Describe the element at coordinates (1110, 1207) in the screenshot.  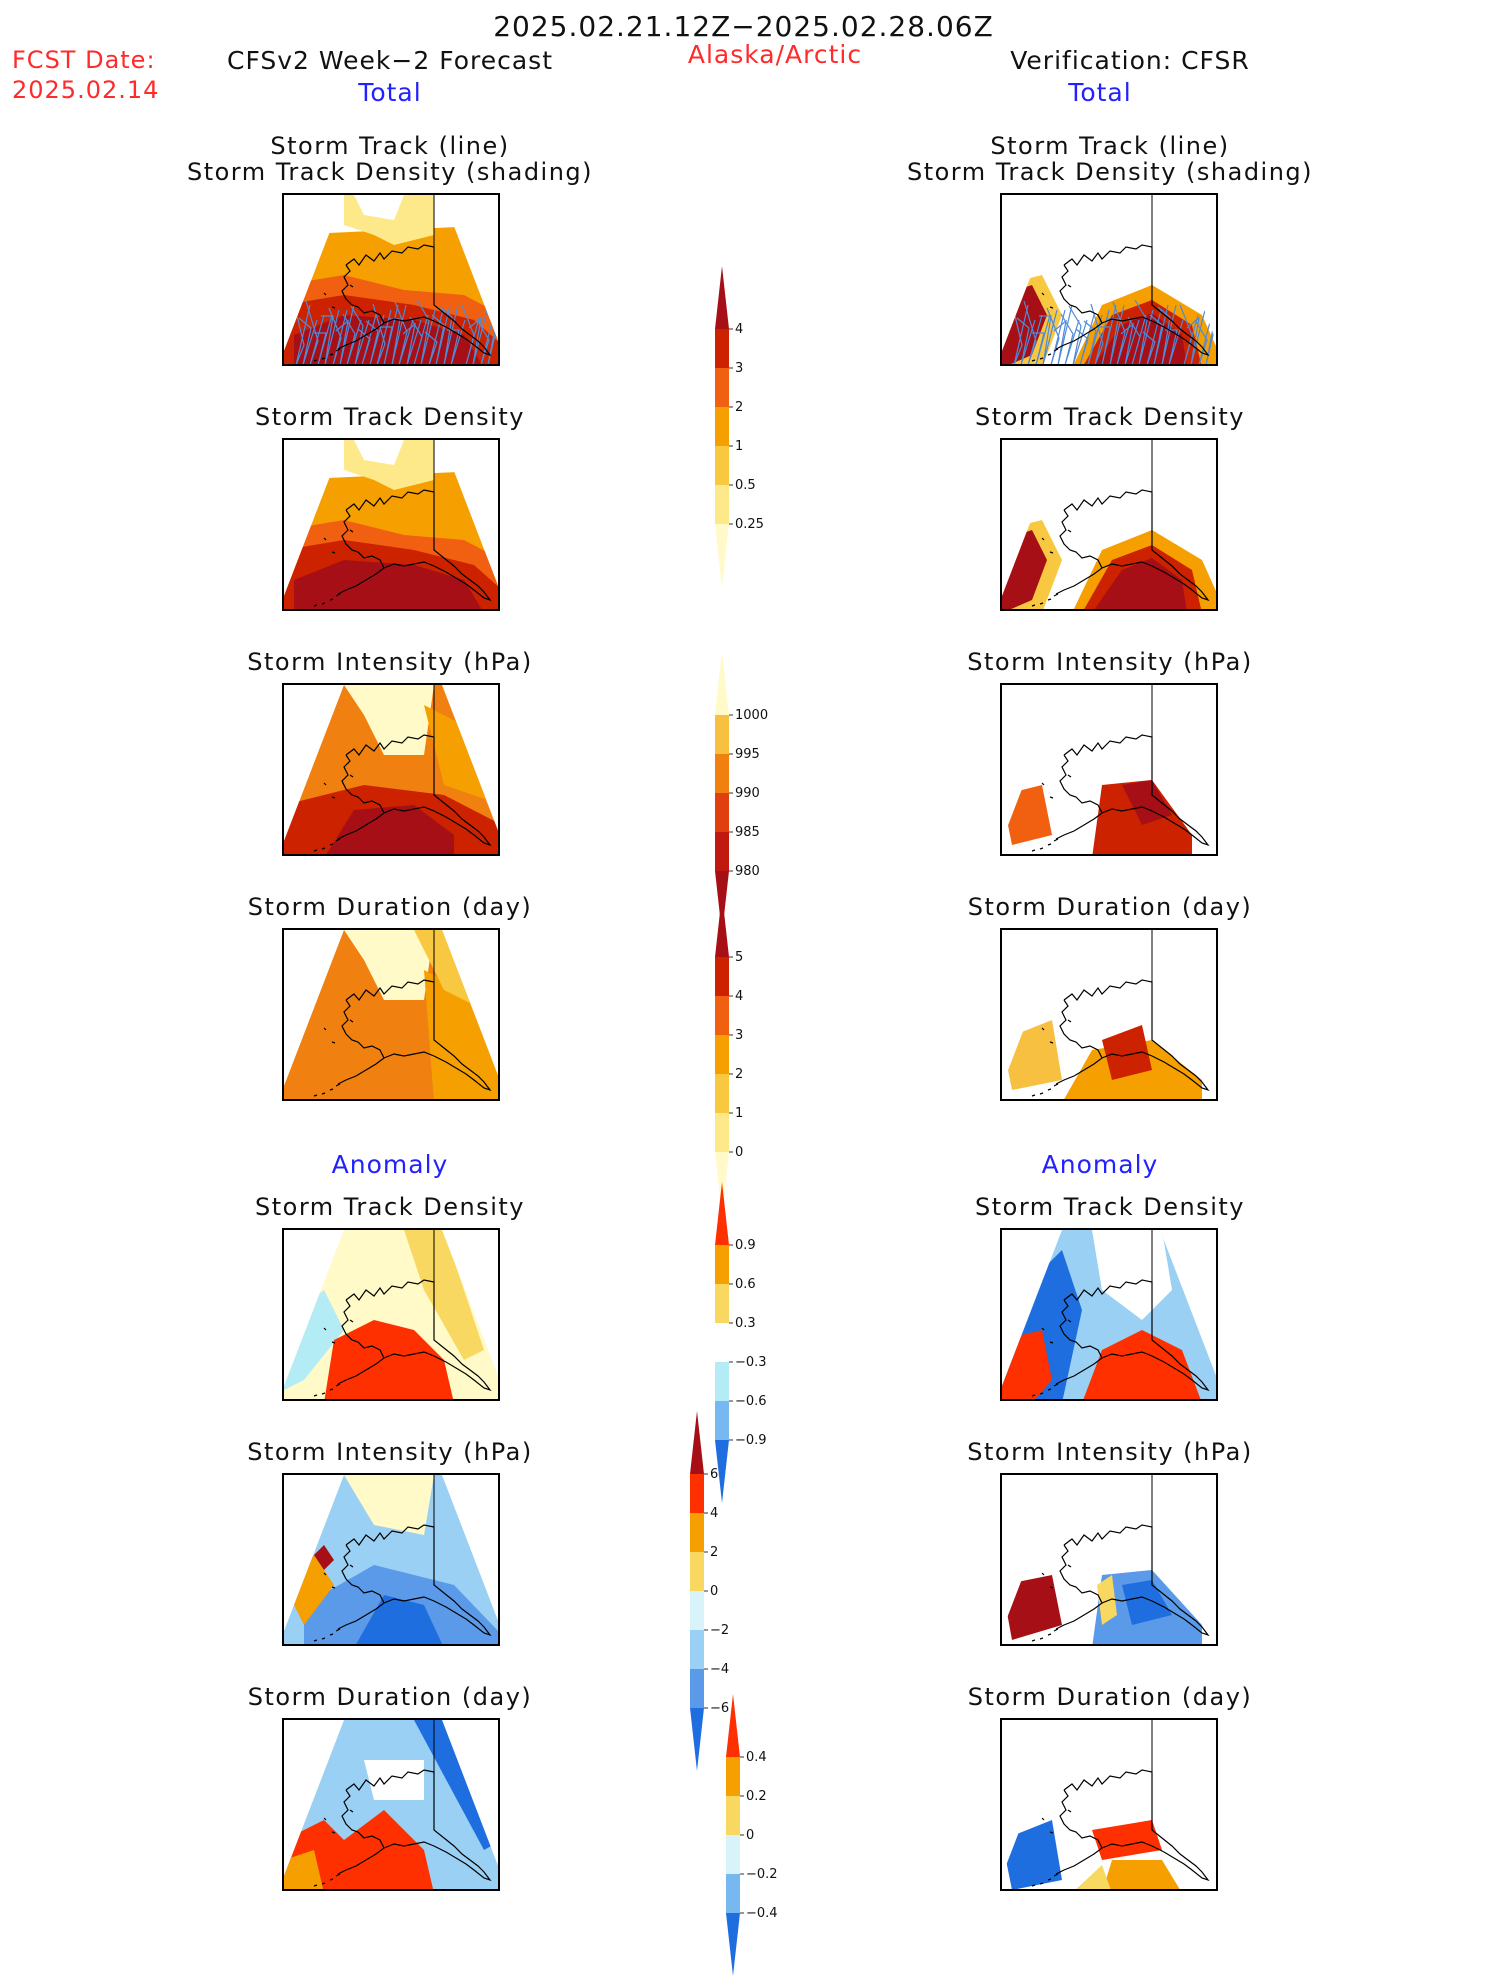
I see `right-anom-density-title: Storm Track Density` at that location.